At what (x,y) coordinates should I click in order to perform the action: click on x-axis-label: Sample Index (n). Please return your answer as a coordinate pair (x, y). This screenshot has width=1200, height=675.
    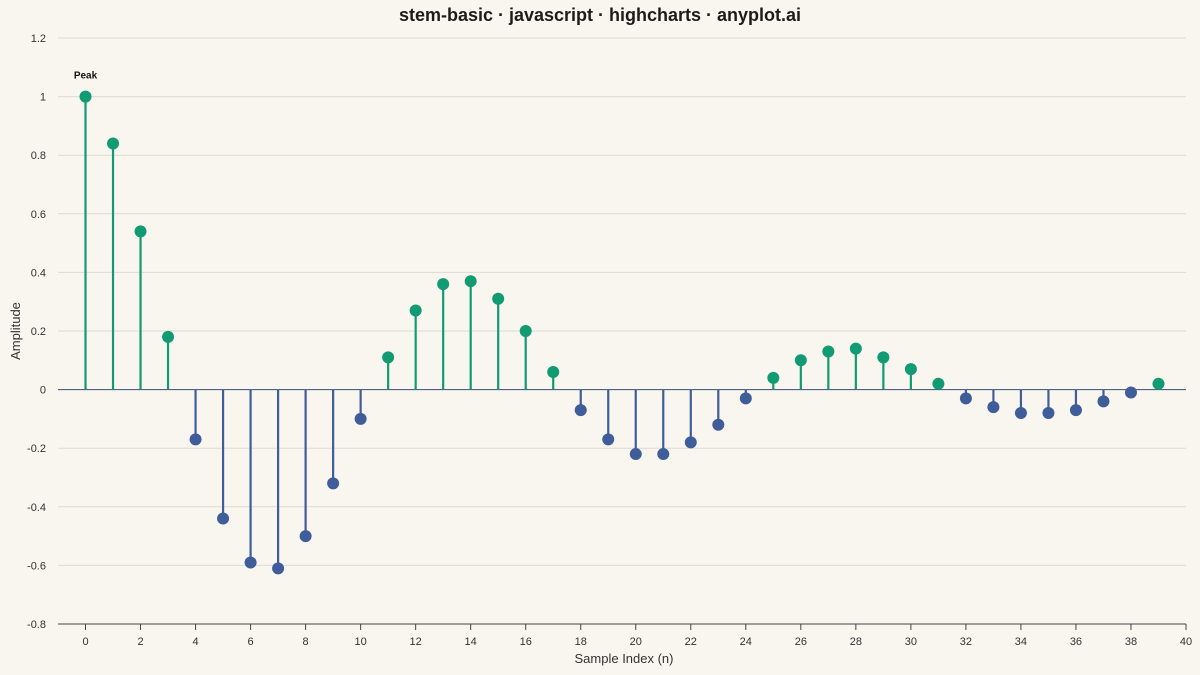
    Looking at the image, I should click on (624, 658).